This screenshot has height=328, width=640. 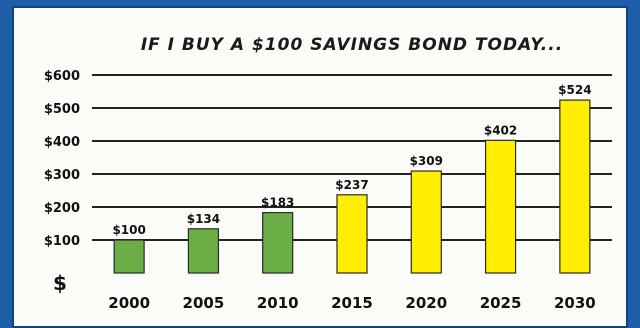 What do you see at coordinates (62, 159) in the screenshot?
I see `y-axis-ticks: $100 $200 $300 $400 $500 $600` at bounding box center [62, 159].